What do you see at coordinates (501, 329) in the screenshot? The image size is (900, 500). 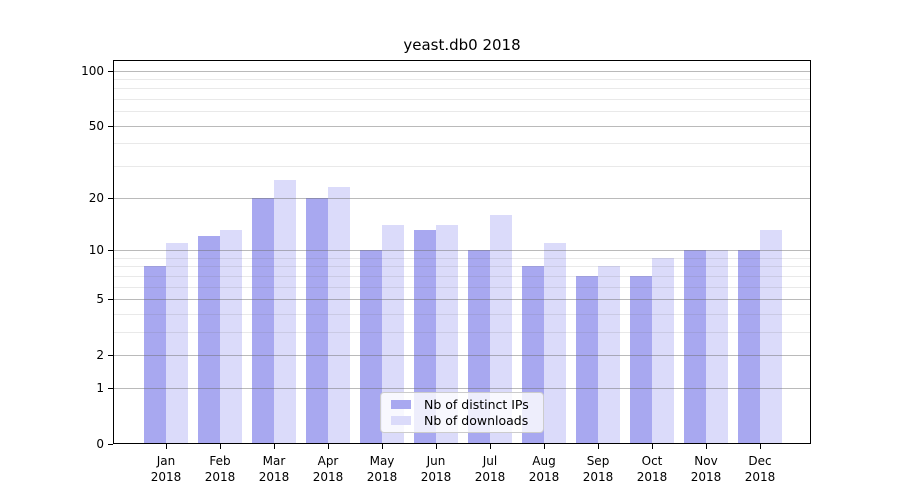 I see `bar-downloads-jul` at bounding box center [501, 329].